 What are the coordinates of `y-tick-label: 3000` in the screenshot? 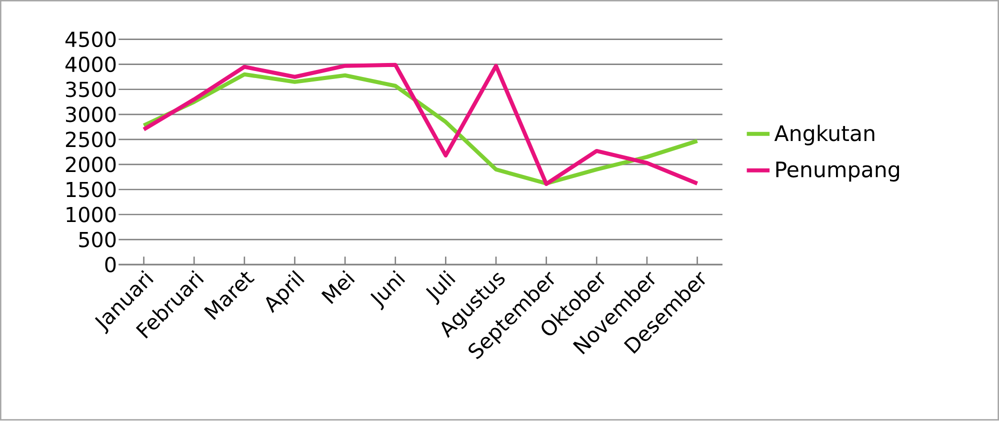 It's located at (91, 114).